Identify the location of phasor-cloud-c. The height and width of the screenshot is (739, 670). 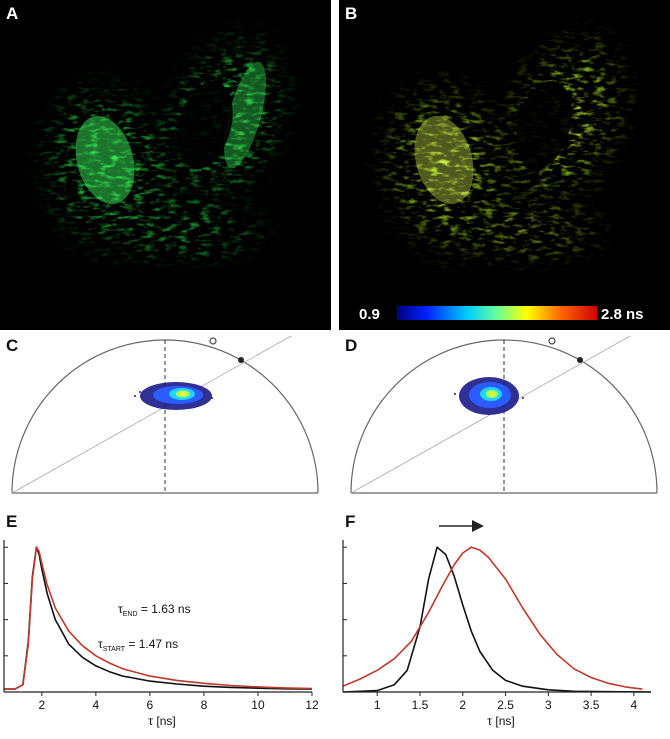
(173, 396).